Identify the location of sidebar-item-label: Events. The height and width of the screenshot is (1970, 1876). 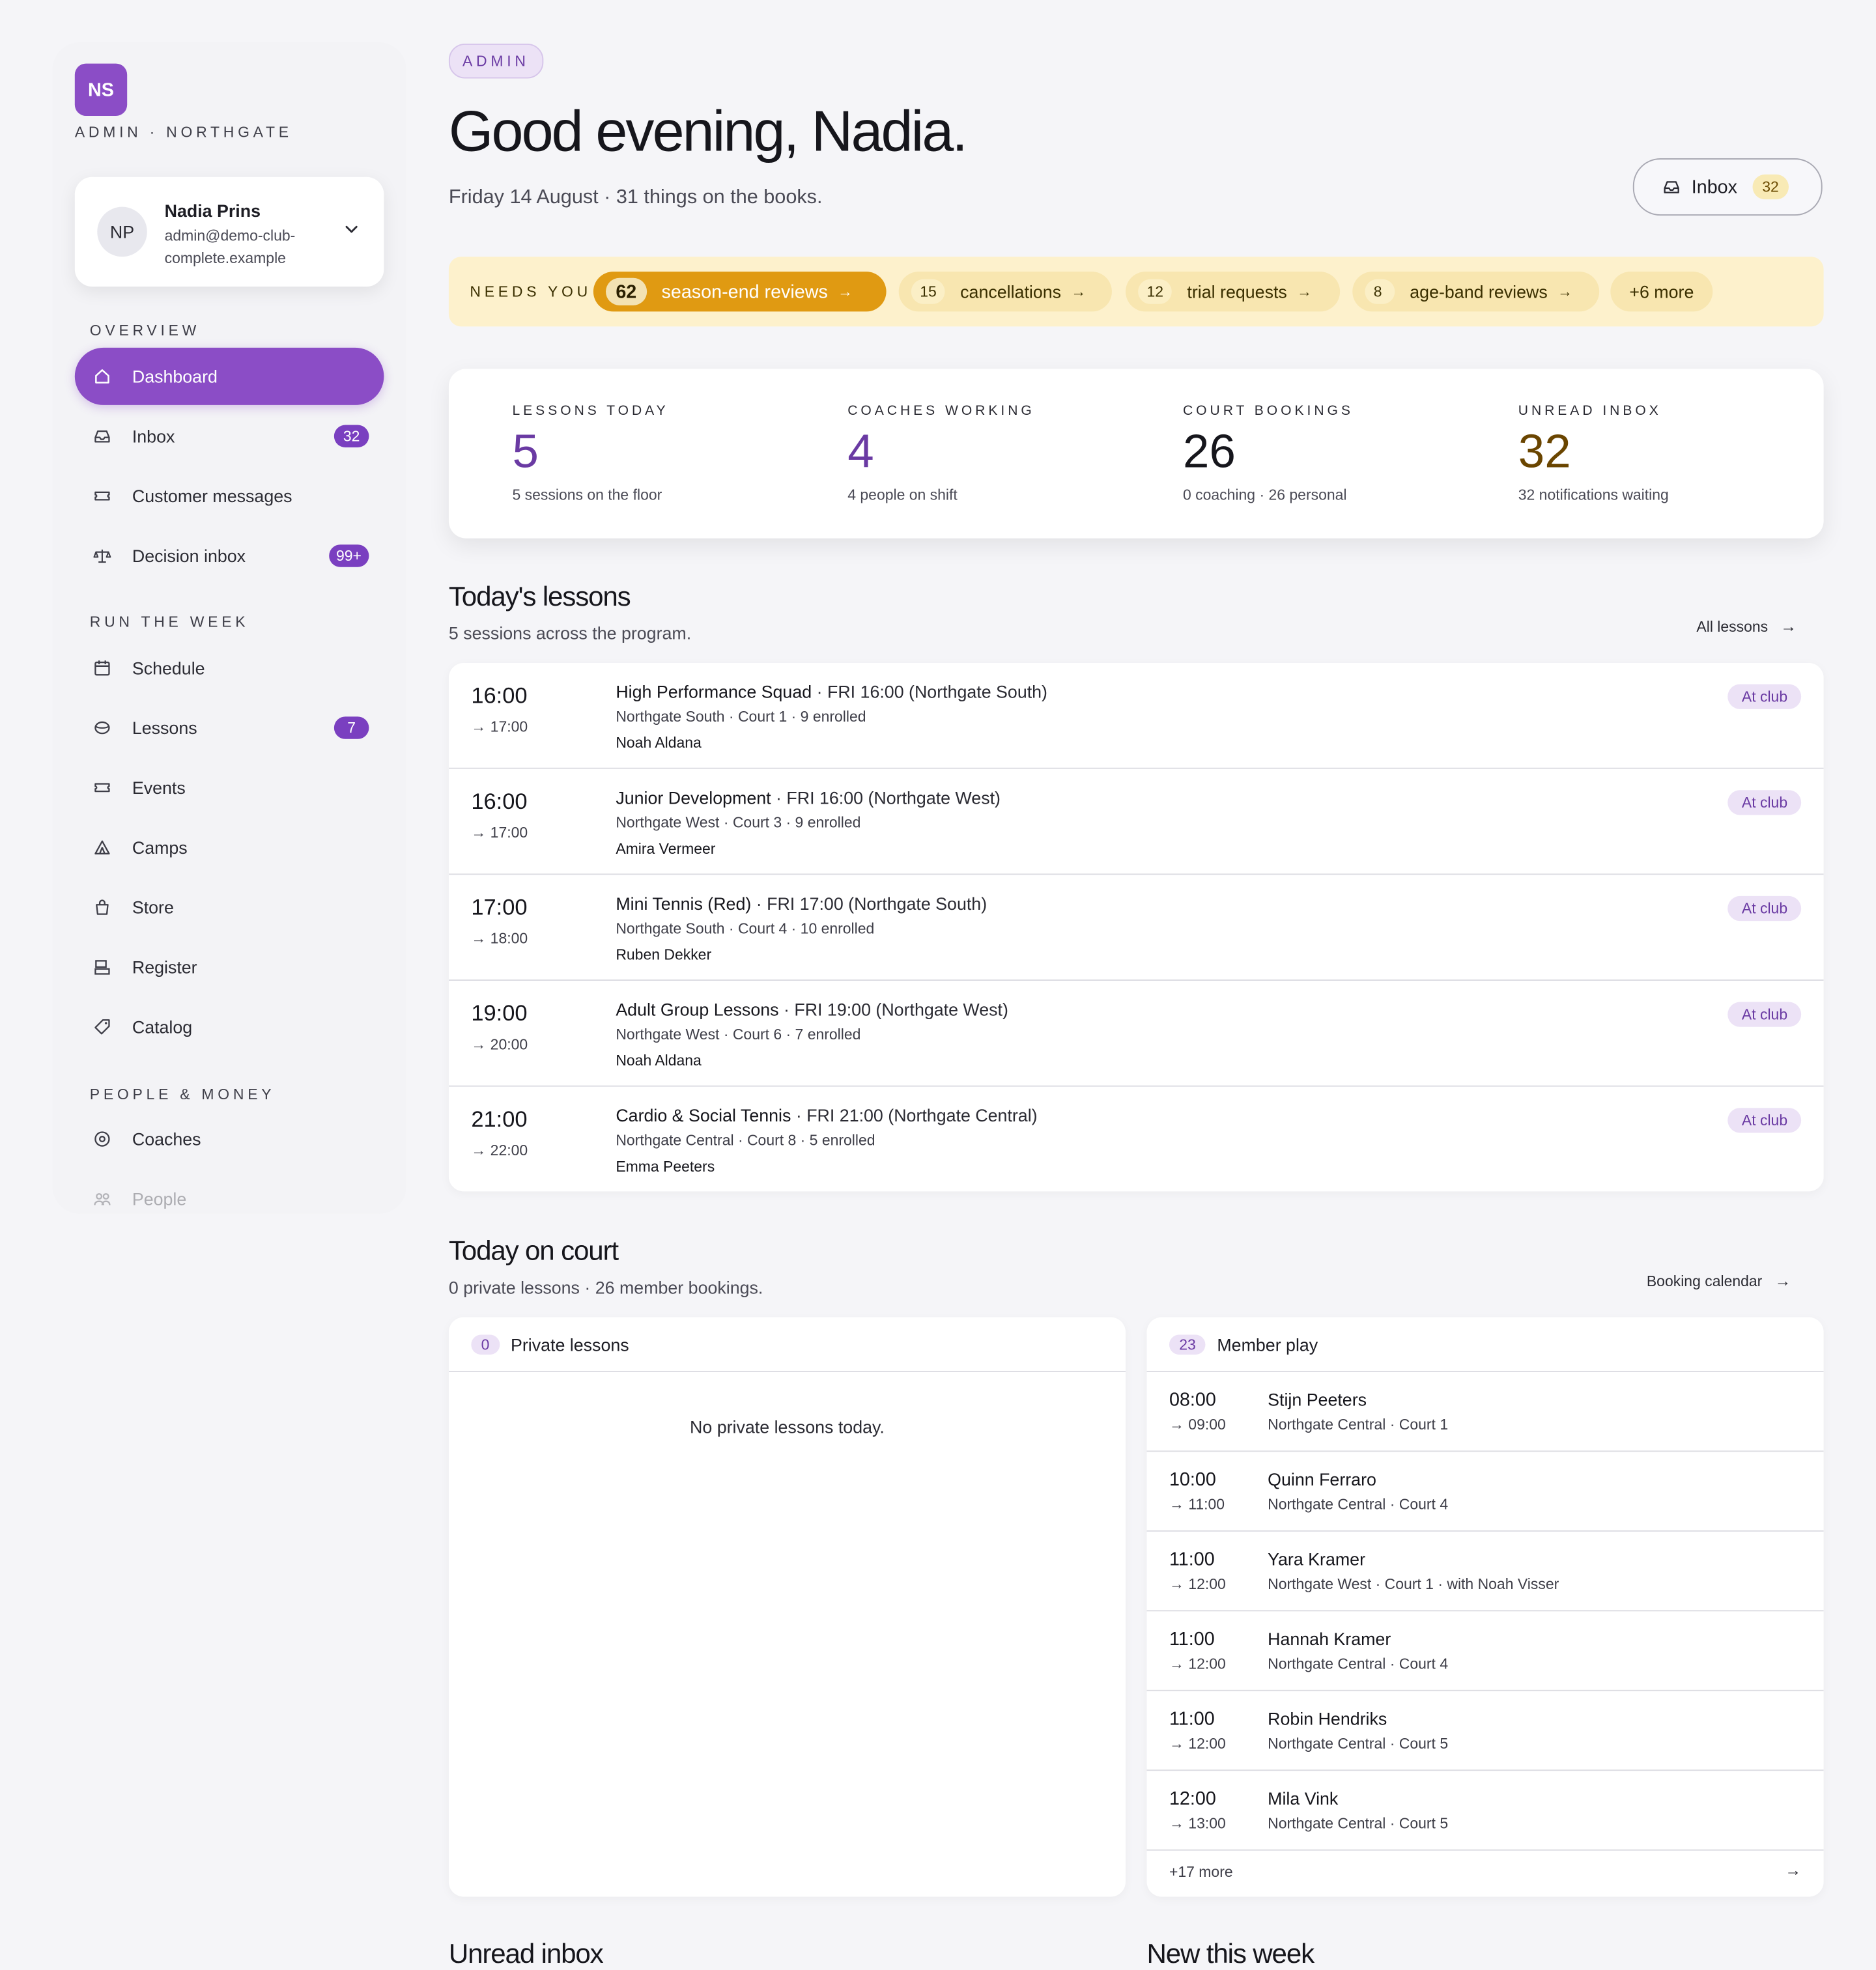
(159, 788).